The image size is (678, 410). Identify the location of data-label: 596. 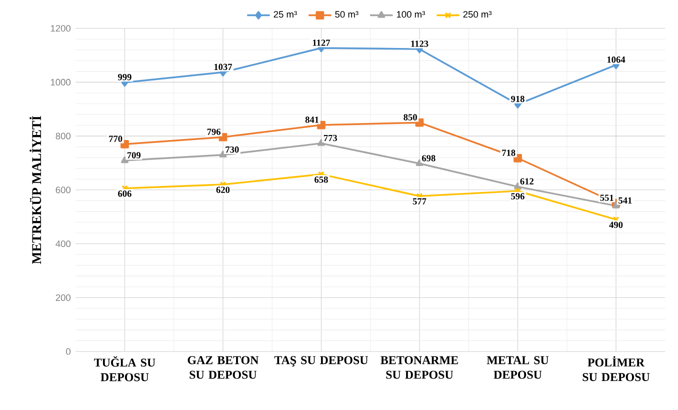
(517, 196).